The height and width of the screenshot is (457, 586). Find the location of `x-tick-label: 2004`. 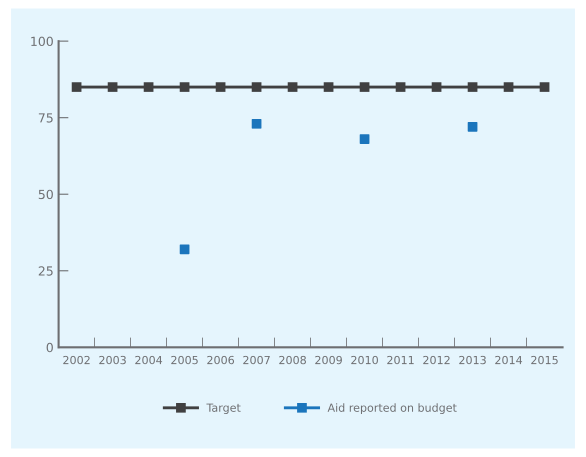

x-tick-label: 2004 is located at coordinates (148, 360).